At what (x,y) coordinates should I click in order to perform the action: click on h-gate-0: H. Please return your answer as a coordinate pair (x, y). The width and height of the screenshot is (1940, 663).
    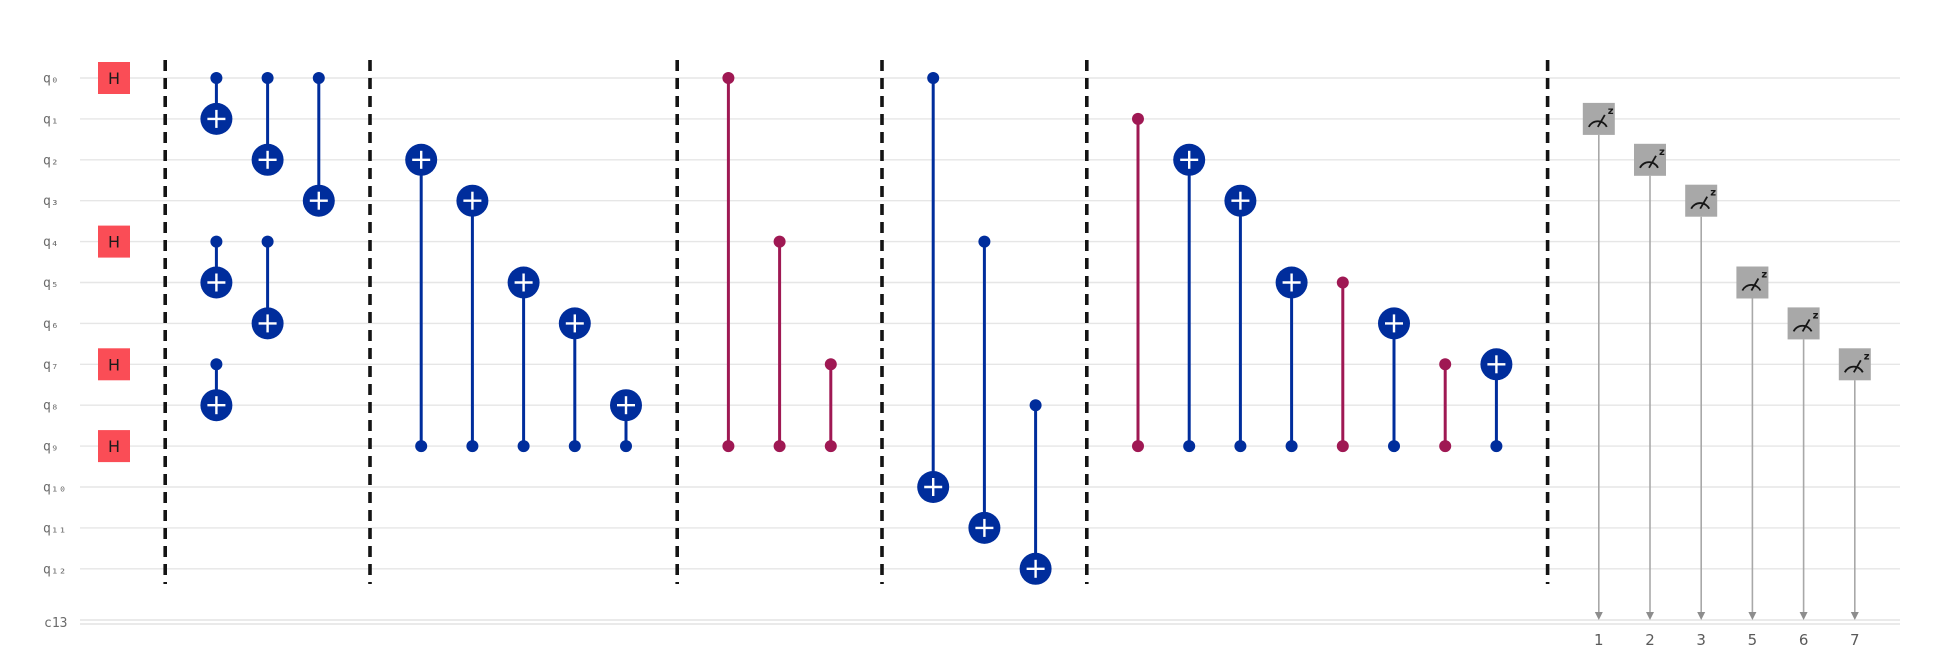
    Looking at the image, I should click on (114, 78).